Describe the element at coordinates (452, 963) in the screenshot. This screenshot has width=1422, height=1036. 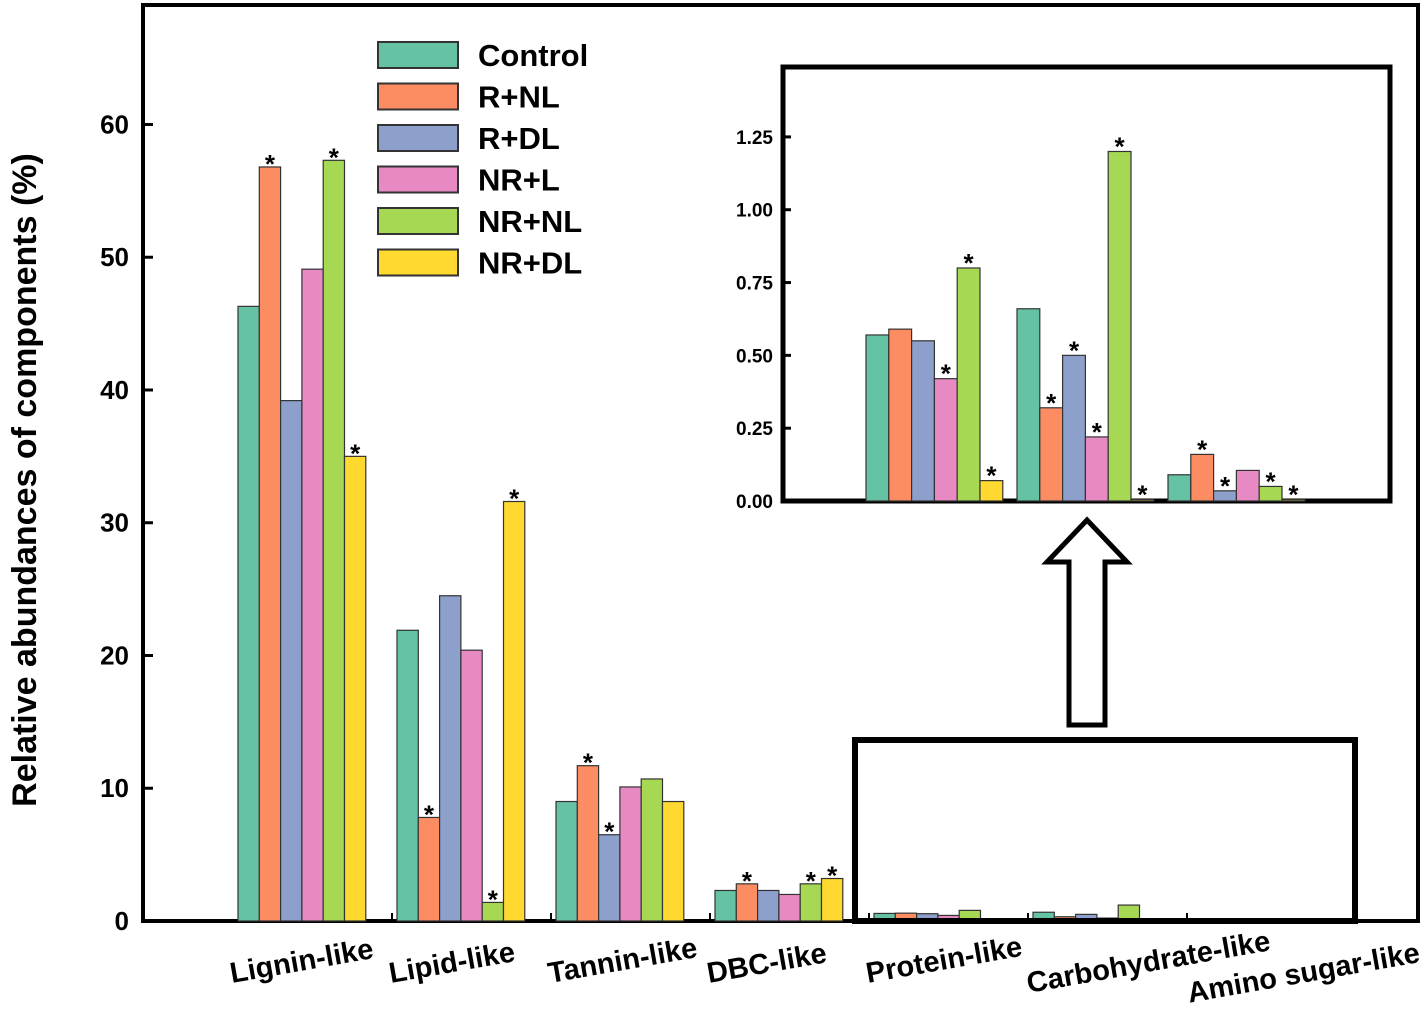
I see `x-tick-label: Lipid-like` at that location.